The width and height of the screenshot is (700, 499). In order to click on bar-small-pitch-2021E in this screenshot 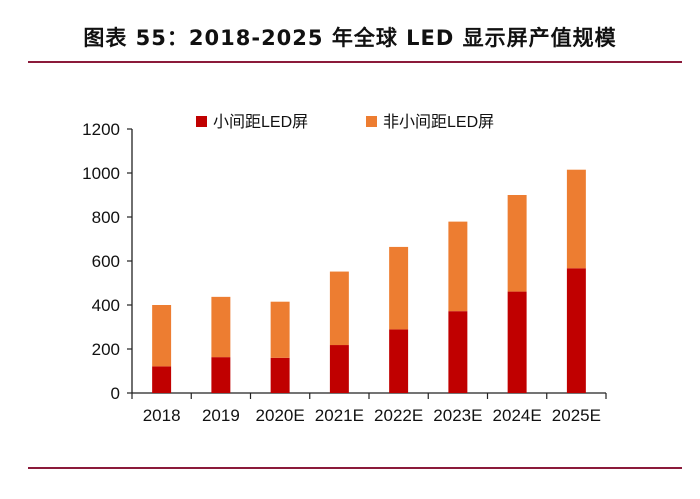, I will do `click(339, 369)`.